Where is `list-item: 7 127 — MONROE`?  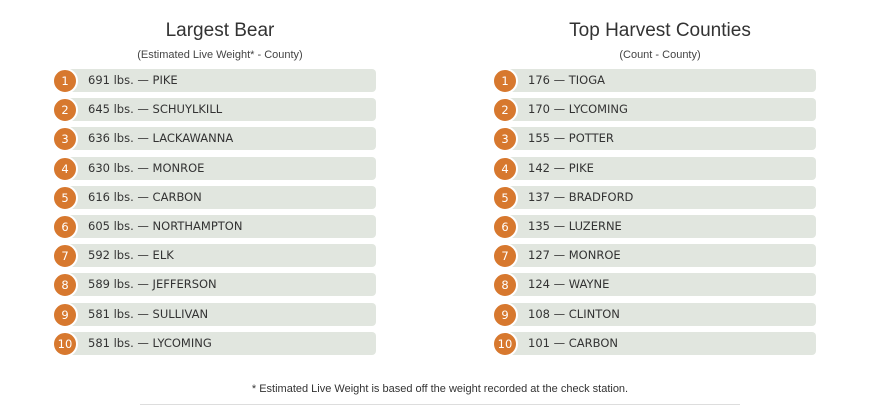 list-item: 7 127 — MONROE is located at coordinates (654, 256).